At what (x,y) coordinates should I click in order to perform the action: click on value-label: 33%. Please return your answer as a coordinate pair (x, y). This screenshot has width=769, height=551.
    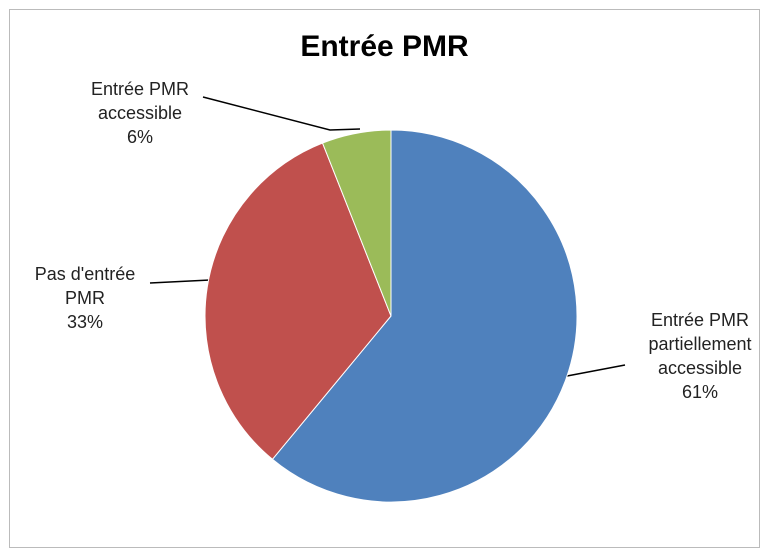
    Looking at the image, I should click on (85, 322).